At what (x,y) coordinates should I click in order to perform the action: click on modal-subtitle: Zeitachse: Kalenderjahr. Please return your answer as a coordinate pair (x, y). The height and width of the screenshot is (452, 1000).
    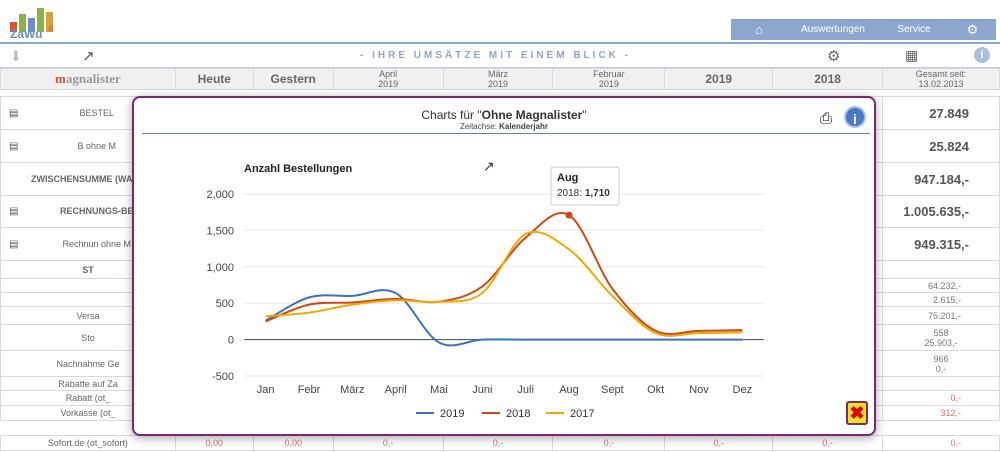
    Looking at the image, I should click on (504, 126).